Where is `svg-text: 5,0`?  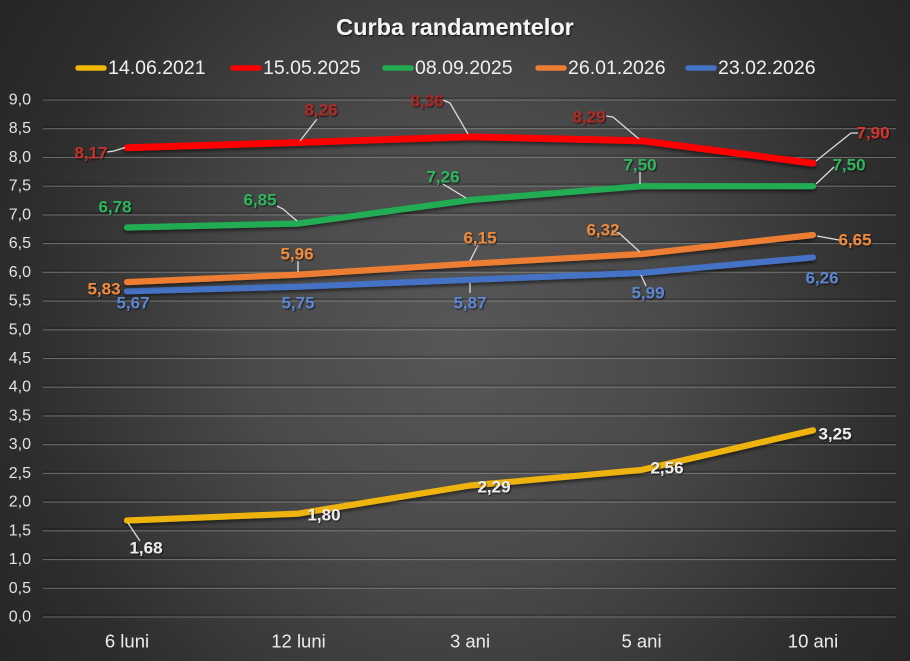
svg-text: 5,0 is located at coordinates (20, 329).